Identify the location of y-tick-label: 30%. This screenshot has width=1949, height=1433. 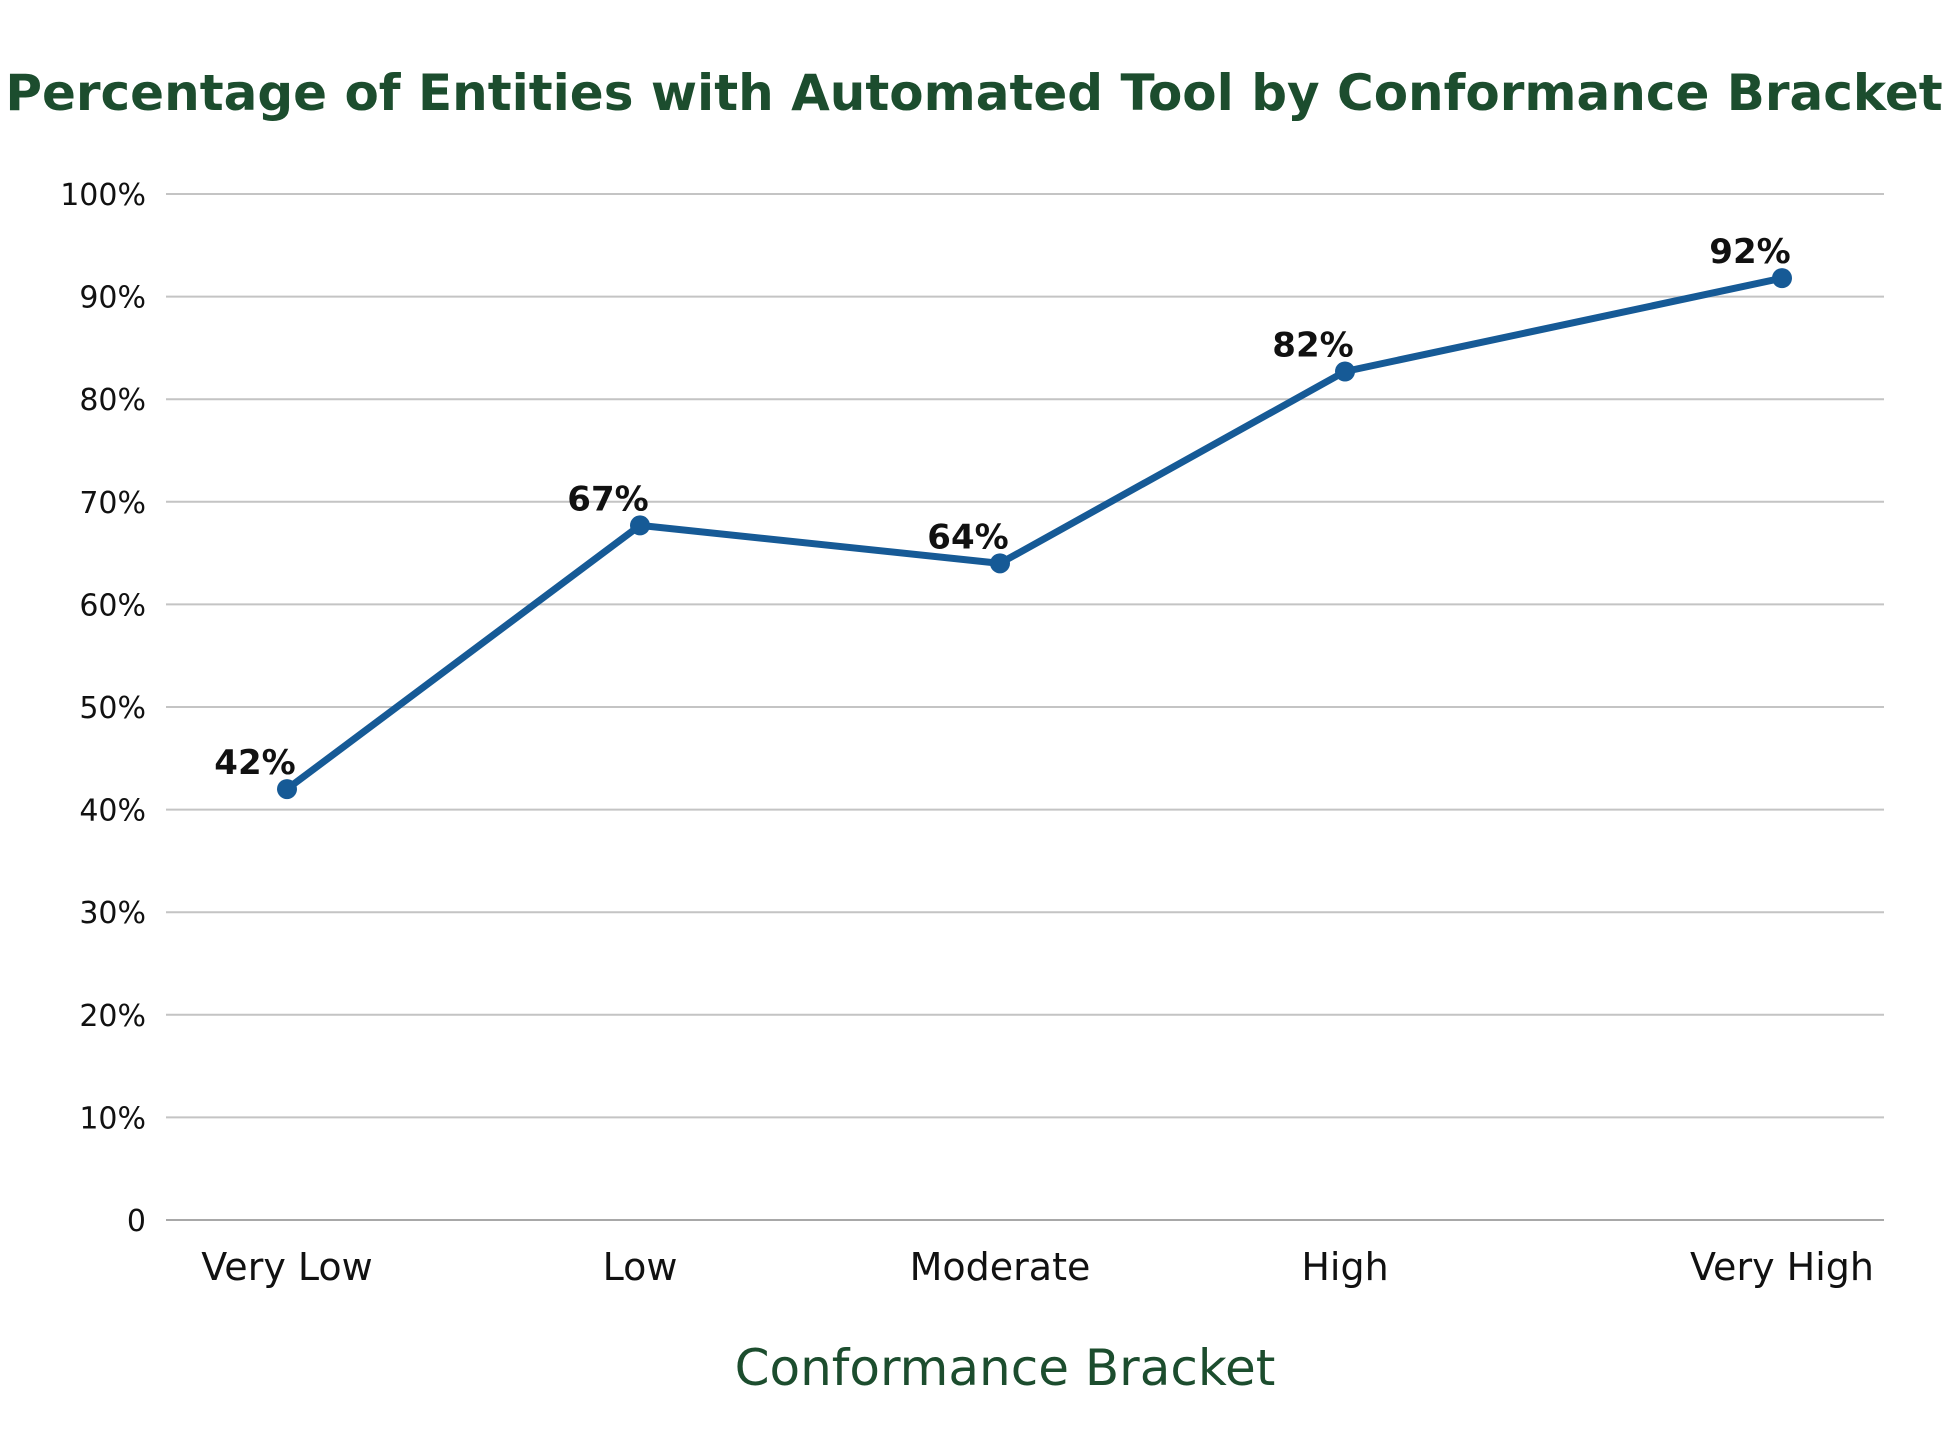
(112, 913).